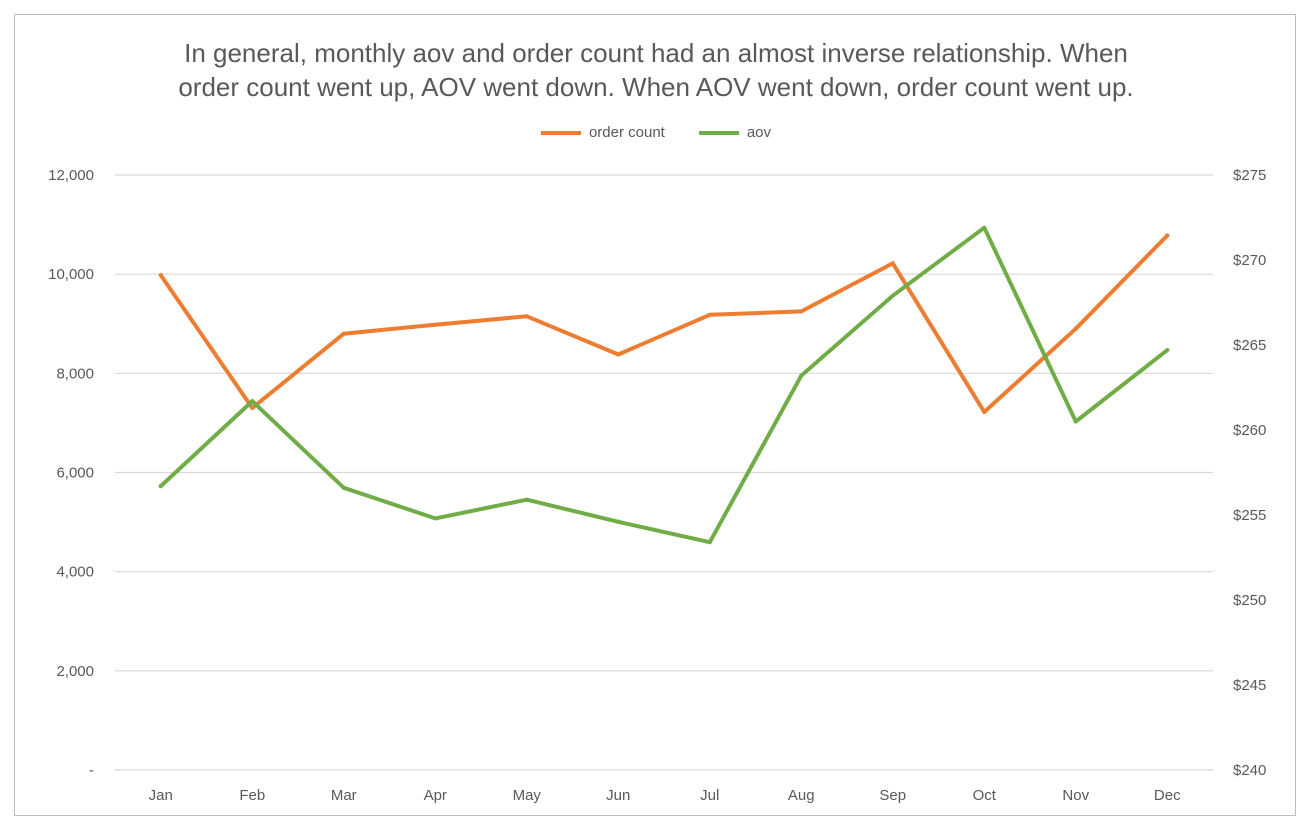  What do you see at coordinates (1249, 685) in the screenshot?
I see `y-right-tick-label: $245` at bounding box center [1249, 685].